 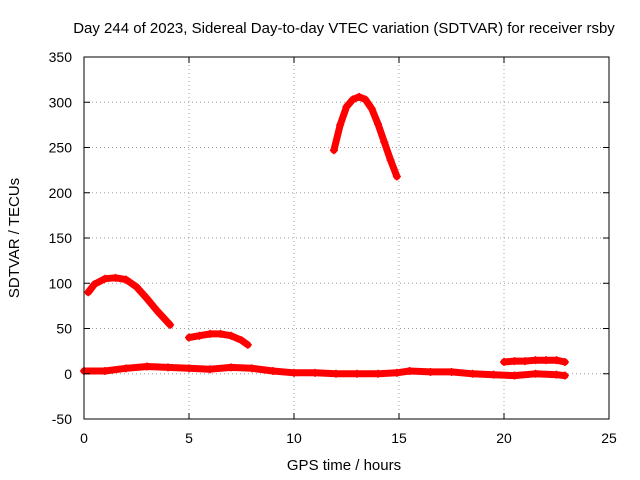 I want to click on y-tick-label: 150, so click(x=61, y=238).